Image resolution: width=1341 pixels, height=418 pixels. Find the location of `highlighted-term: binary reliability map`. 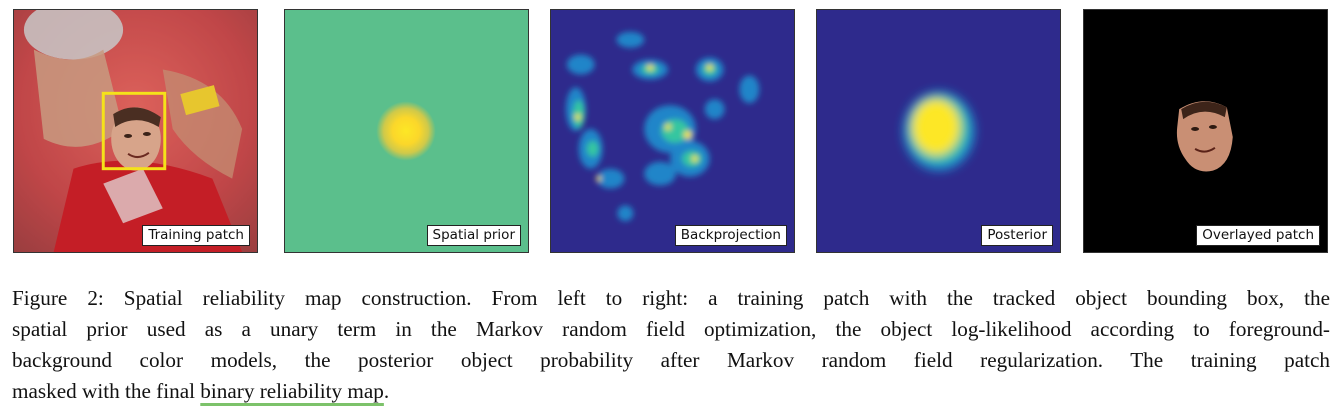

highlighted-term: binary reliability map is located at coordinates (292, 391).